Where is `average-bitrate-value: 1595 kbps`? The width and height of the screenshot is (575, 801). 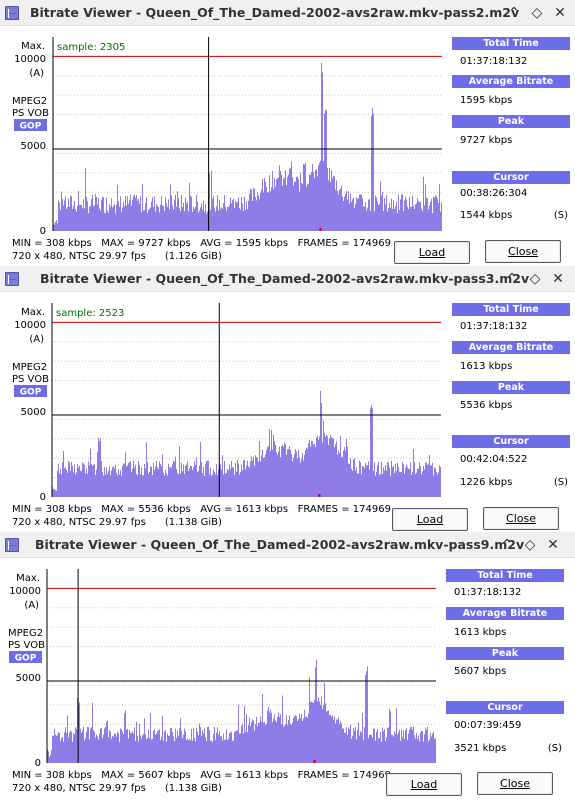
average-bitrate-value: 1595 kbps is located at coordinates (486, 100).